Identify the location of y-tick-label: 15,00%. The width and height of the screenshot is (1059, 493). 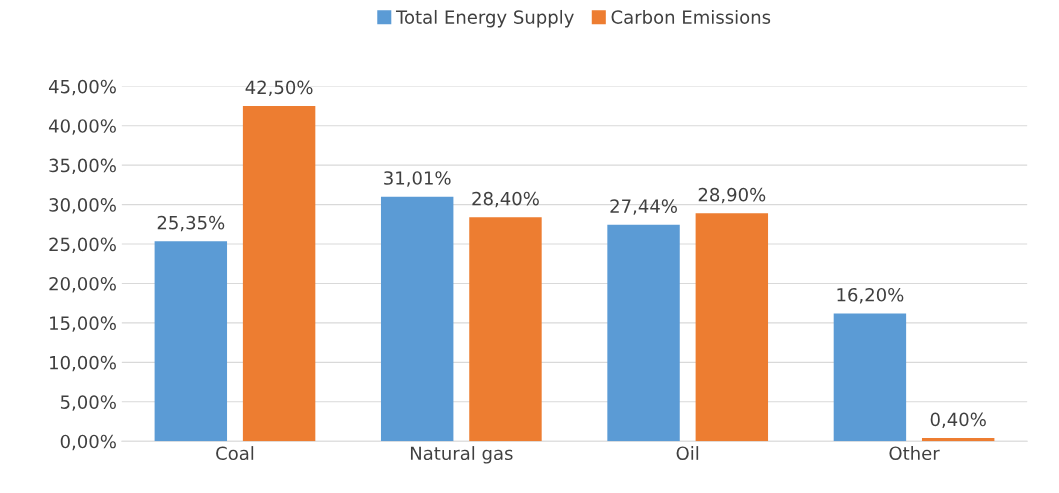
(83, 324).